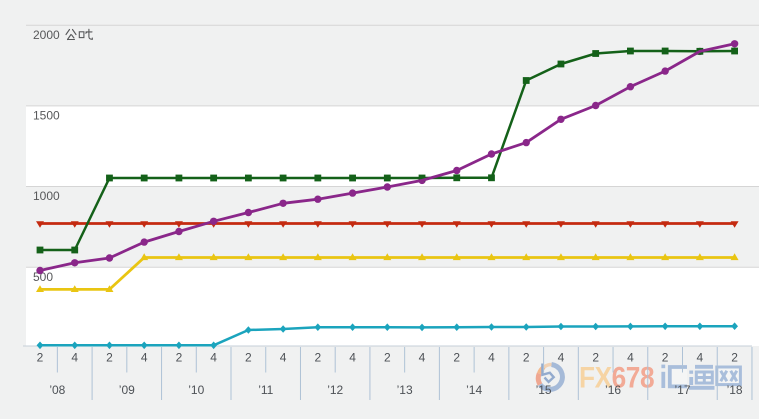  I want to click on svg-text: ’14, so click(474, 390).